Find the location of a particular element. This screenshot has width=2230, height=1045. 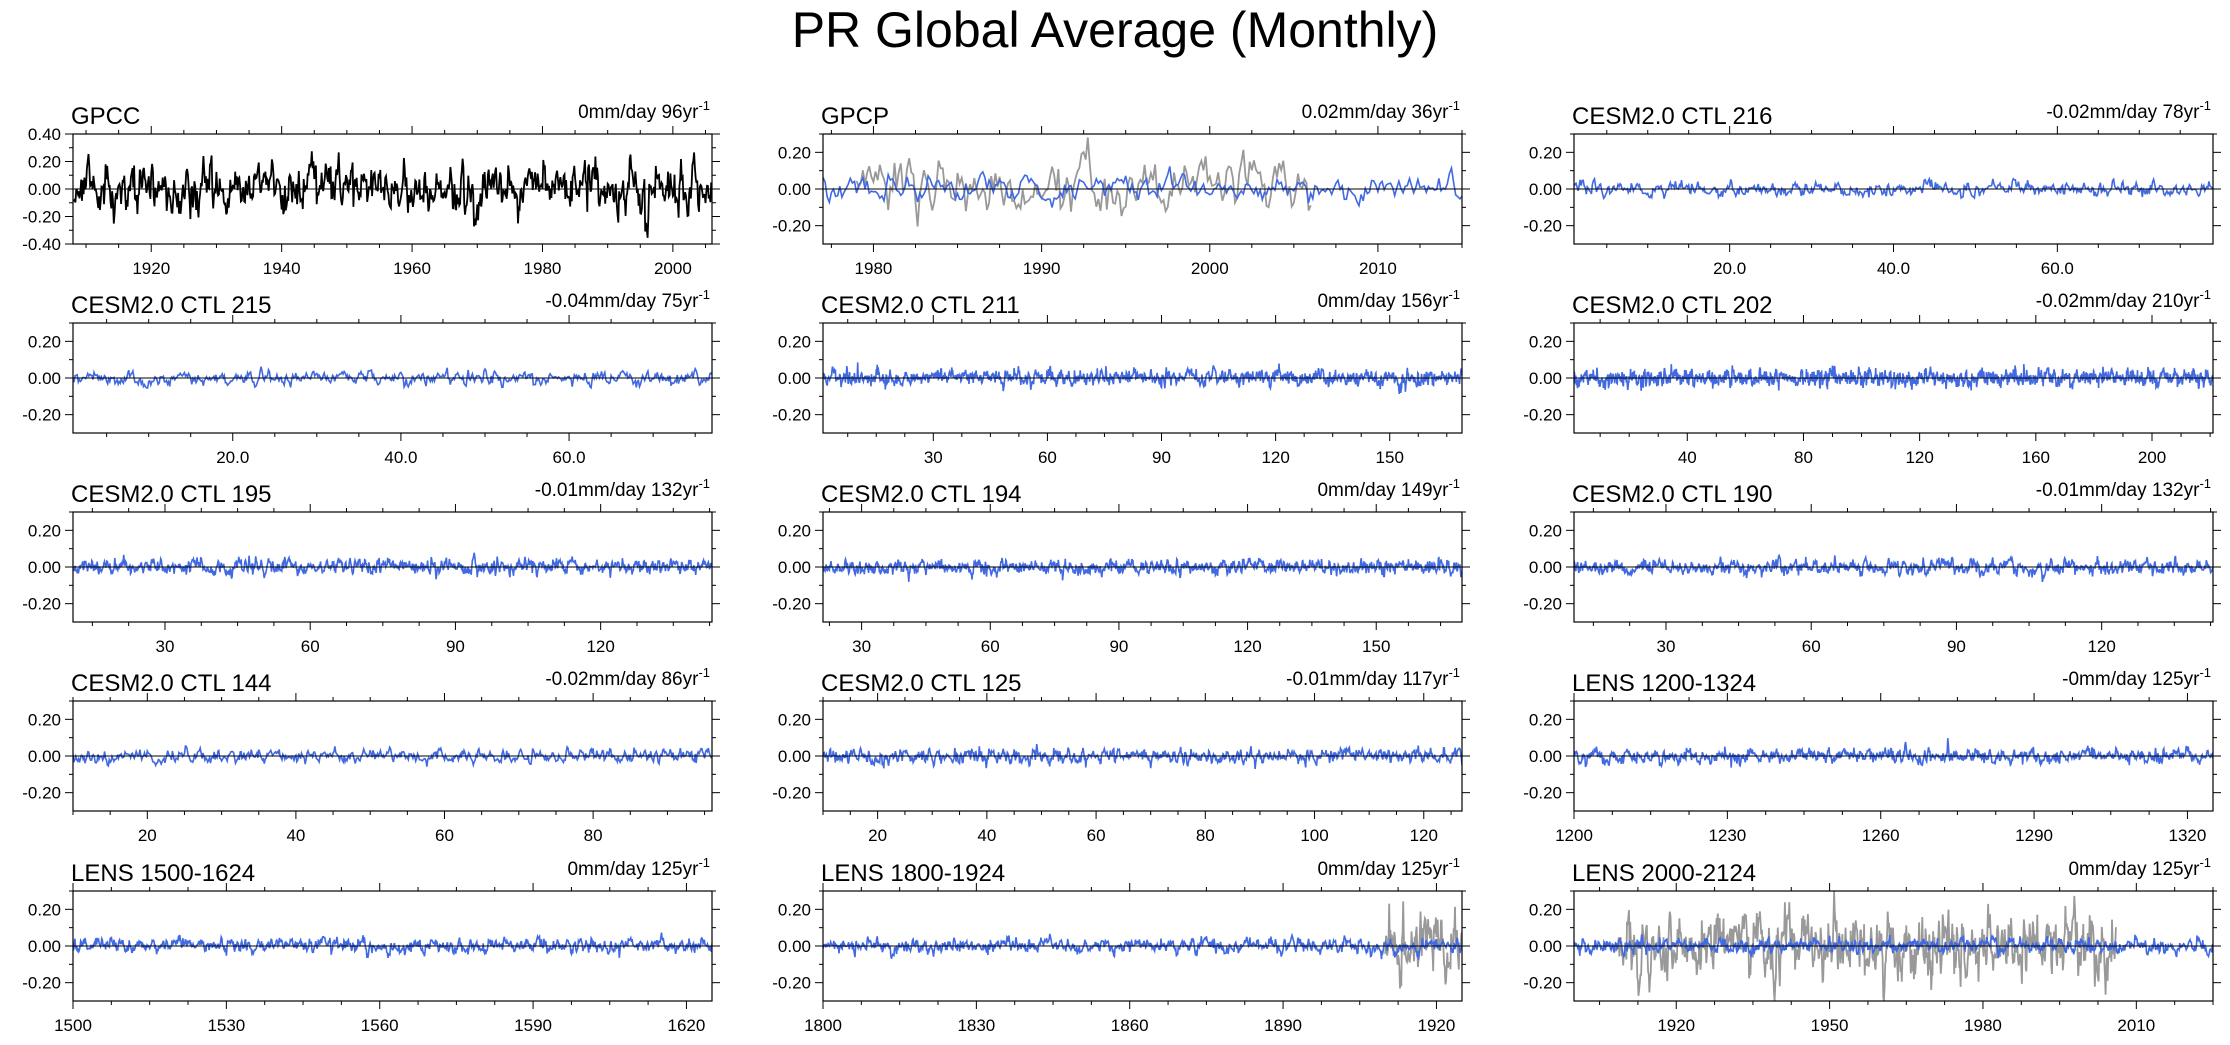

panel-title: LENS 1200-1324 is located at coordinates (1664, 683).